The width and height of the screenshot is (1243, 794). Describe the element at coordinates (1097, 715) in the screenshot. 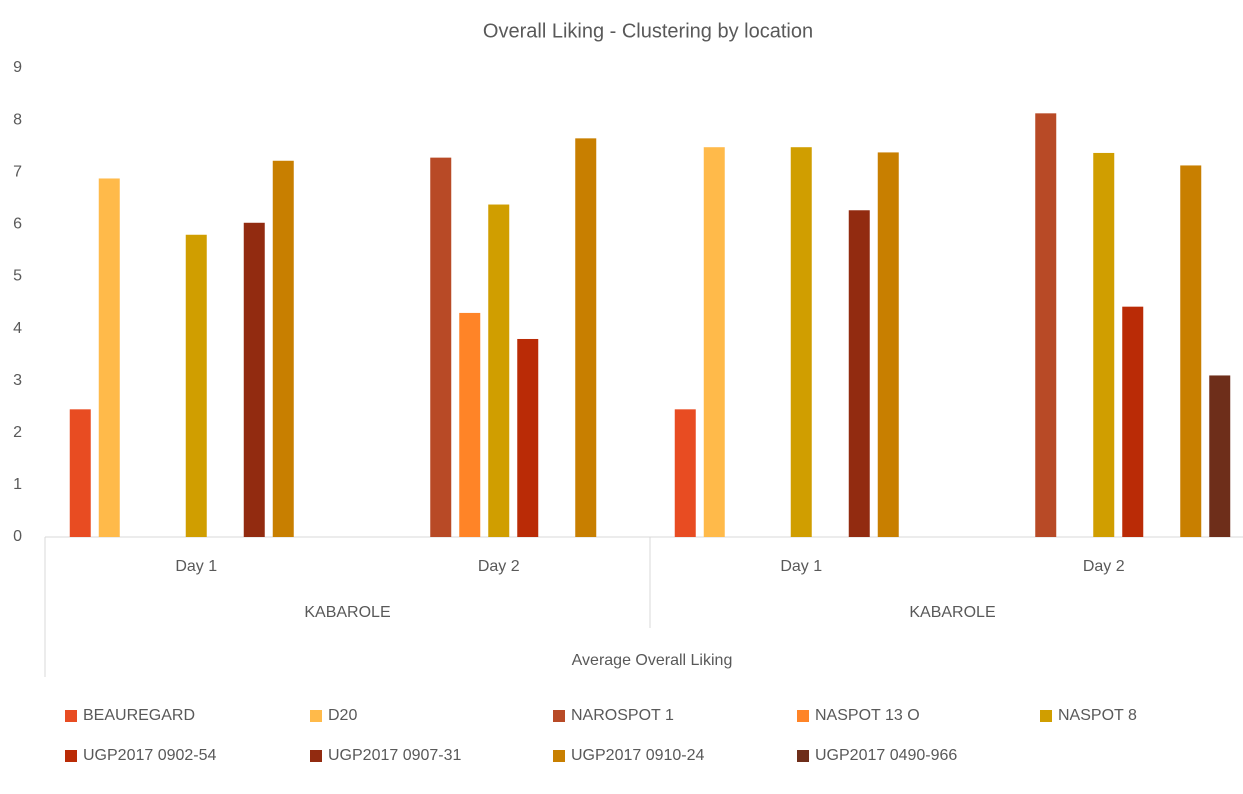

I see `legend-label: NASPOT 8` at that location.